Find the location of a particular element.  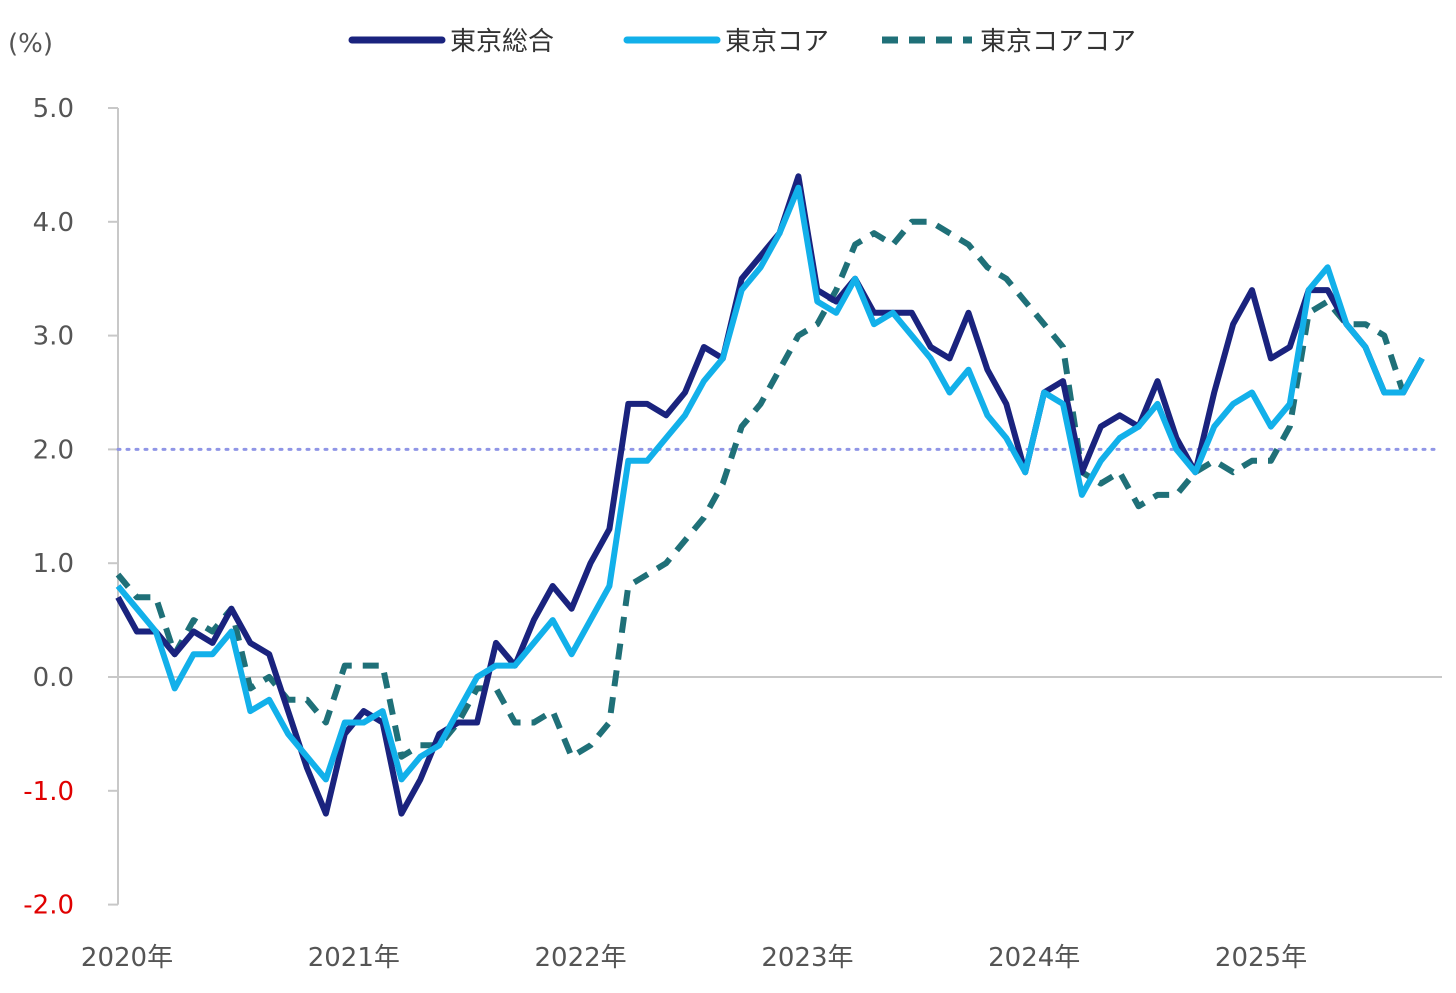

legend-label-1: 東京コア is located at coordinates (777, 42).